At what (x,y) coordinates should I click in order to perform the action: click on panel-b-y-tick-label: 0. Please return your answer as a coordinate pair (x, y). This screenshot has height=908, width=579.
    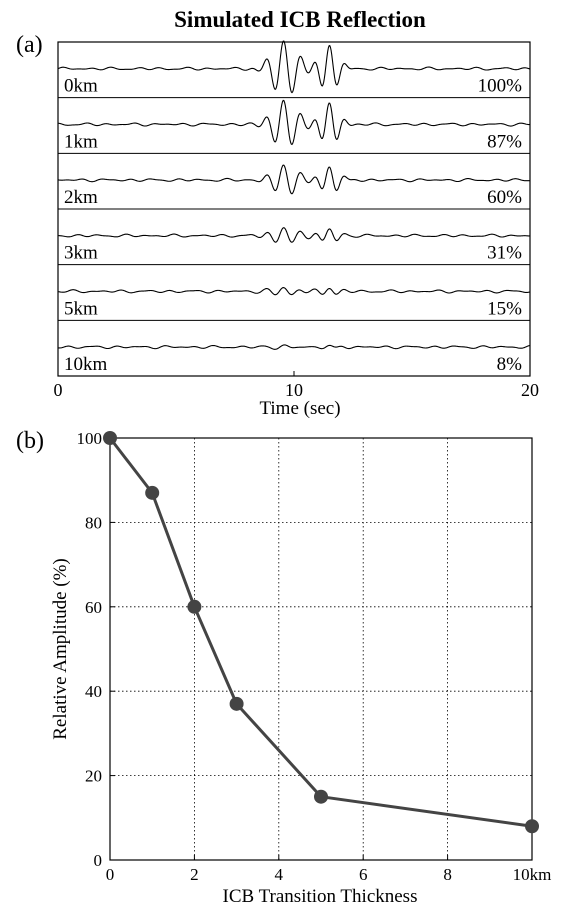
    Looking at the image, I should click on (98, 860).